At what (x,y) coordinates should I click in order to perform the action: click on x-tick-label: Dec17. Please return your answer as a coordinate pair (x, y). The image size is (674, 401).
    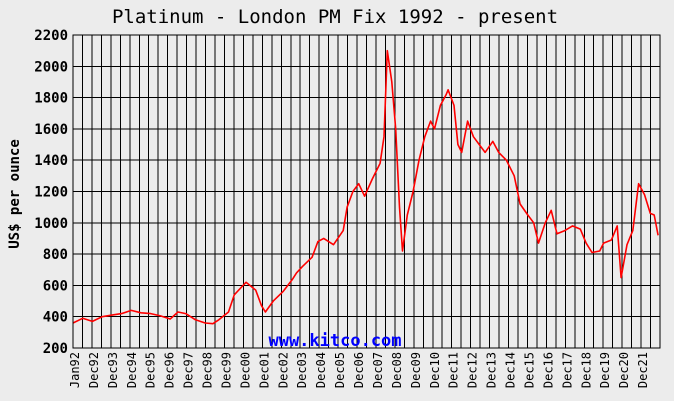
    Looking at the image, I should click on (567, 370).